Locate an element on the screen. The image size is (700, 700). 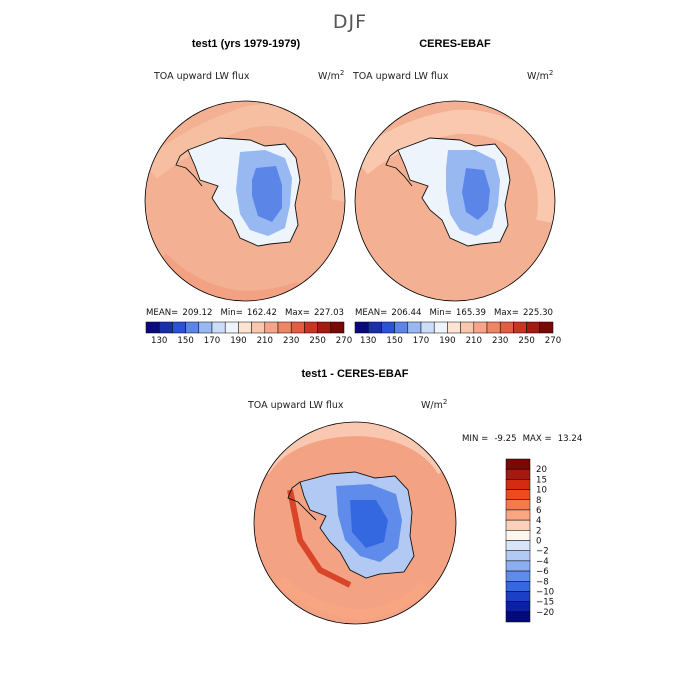
map-difference is located at coordinates (355, 523).